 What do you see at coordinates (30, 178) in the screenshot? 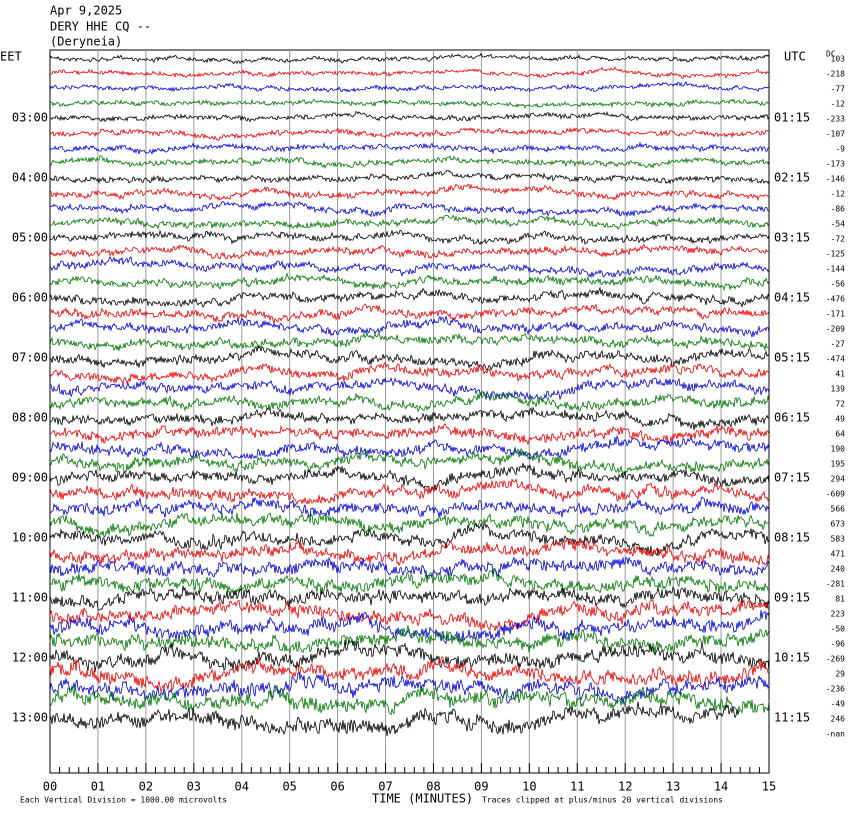
I see `left-time: 04:00` at bounding box center [30, 178].